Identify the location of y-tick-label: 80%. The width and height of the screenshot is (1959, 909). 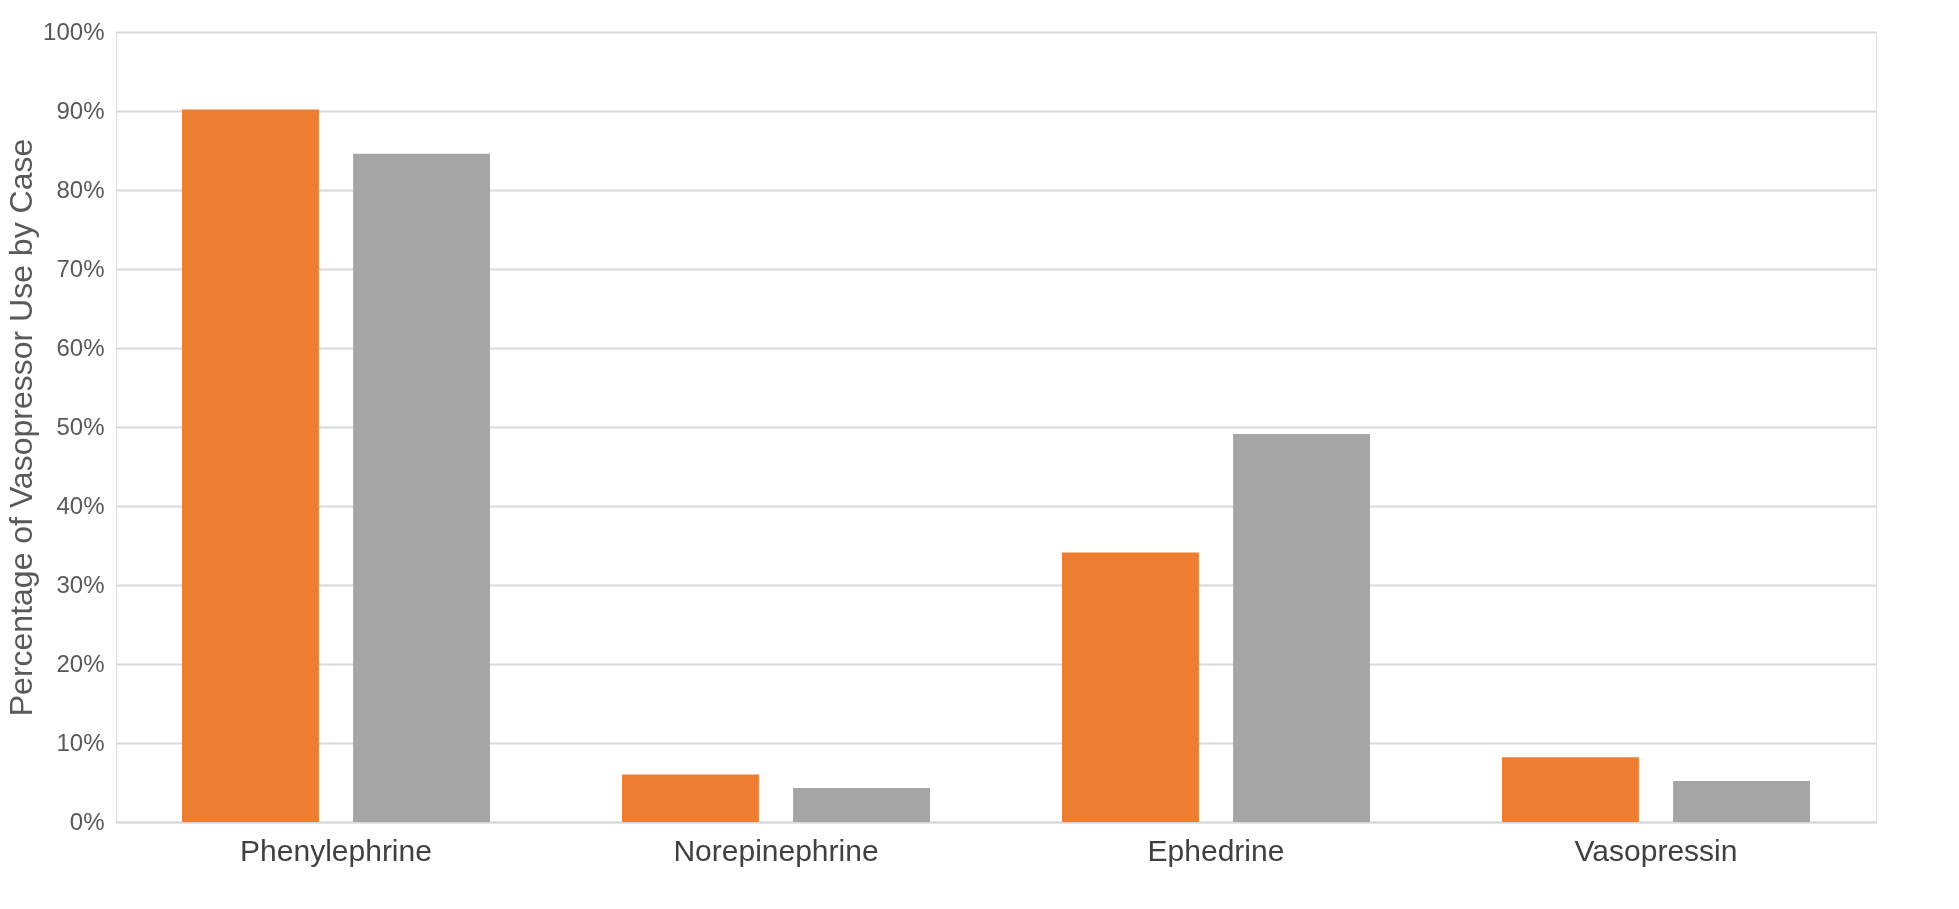
(80, 189).